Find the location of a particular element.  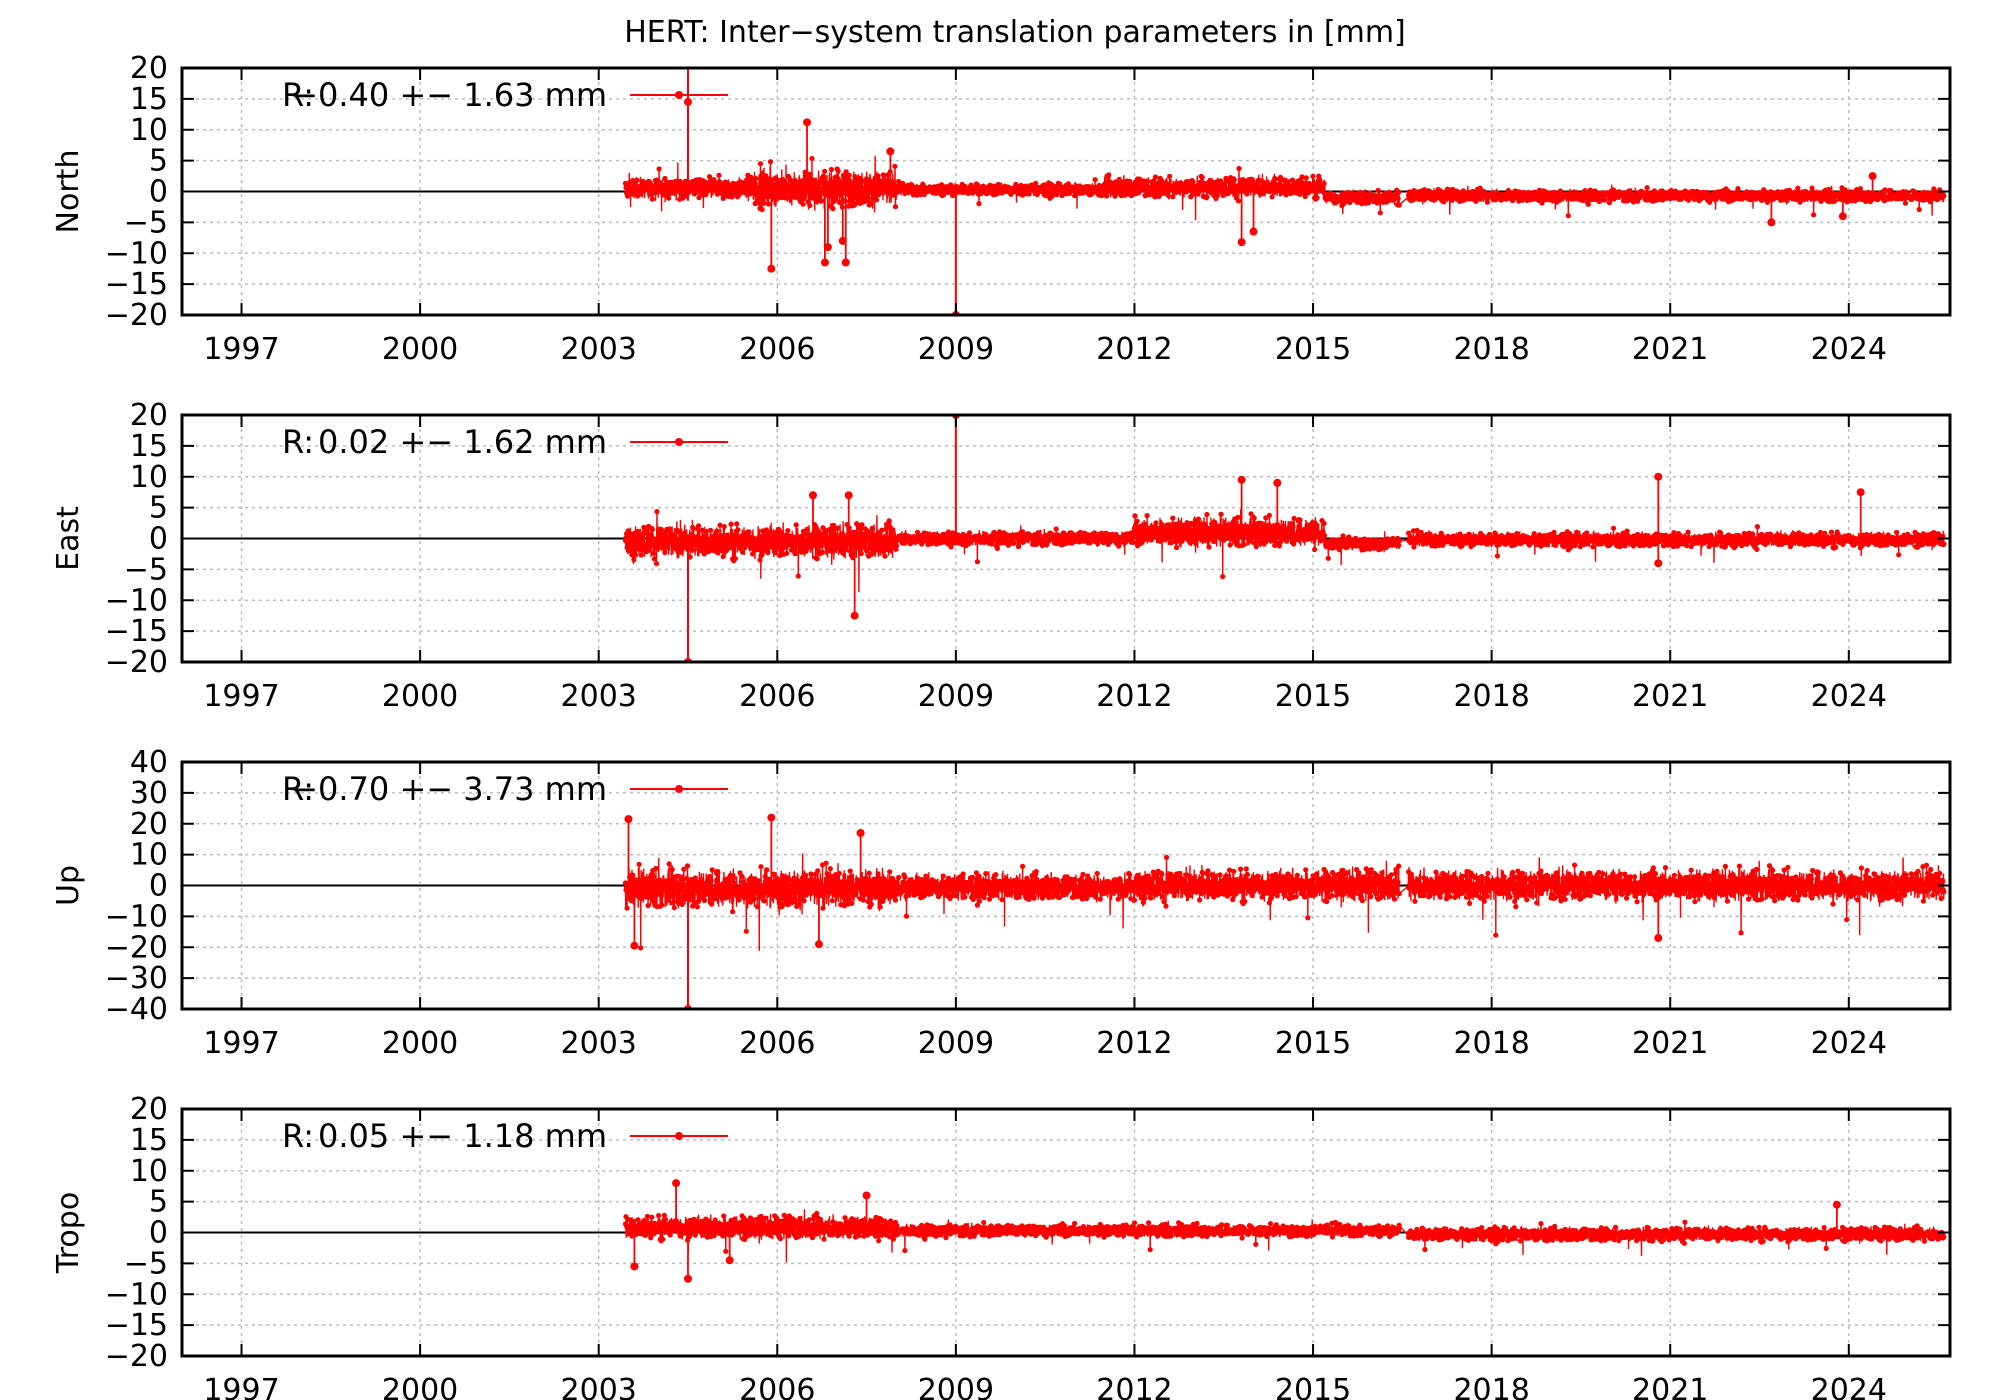

x-tick-label: 2024 is located at coordinates (1849, 349).